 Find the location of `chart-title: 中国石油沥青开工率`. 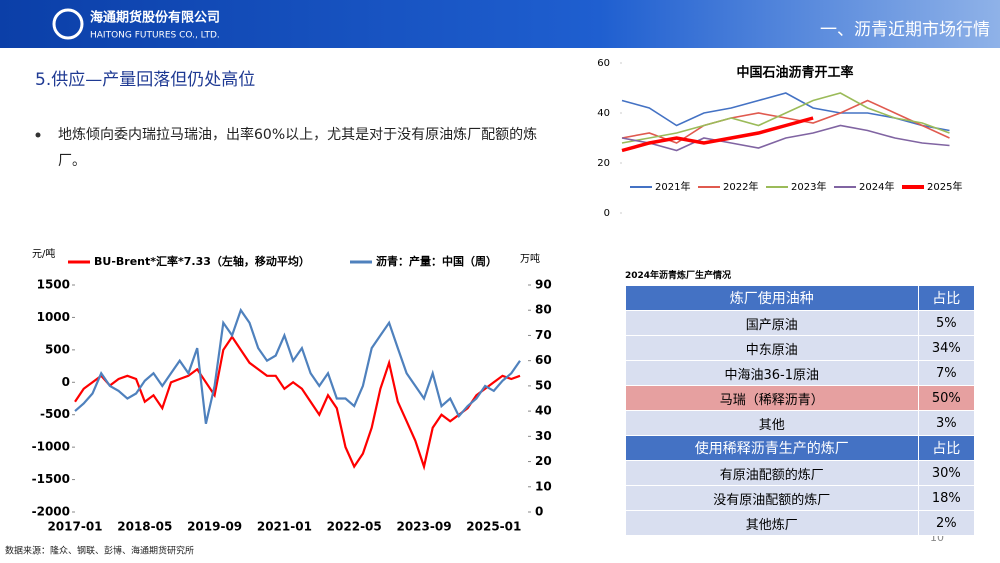

chart-title: 中国石油沥青开工率 is located at coordinates (794, 73).